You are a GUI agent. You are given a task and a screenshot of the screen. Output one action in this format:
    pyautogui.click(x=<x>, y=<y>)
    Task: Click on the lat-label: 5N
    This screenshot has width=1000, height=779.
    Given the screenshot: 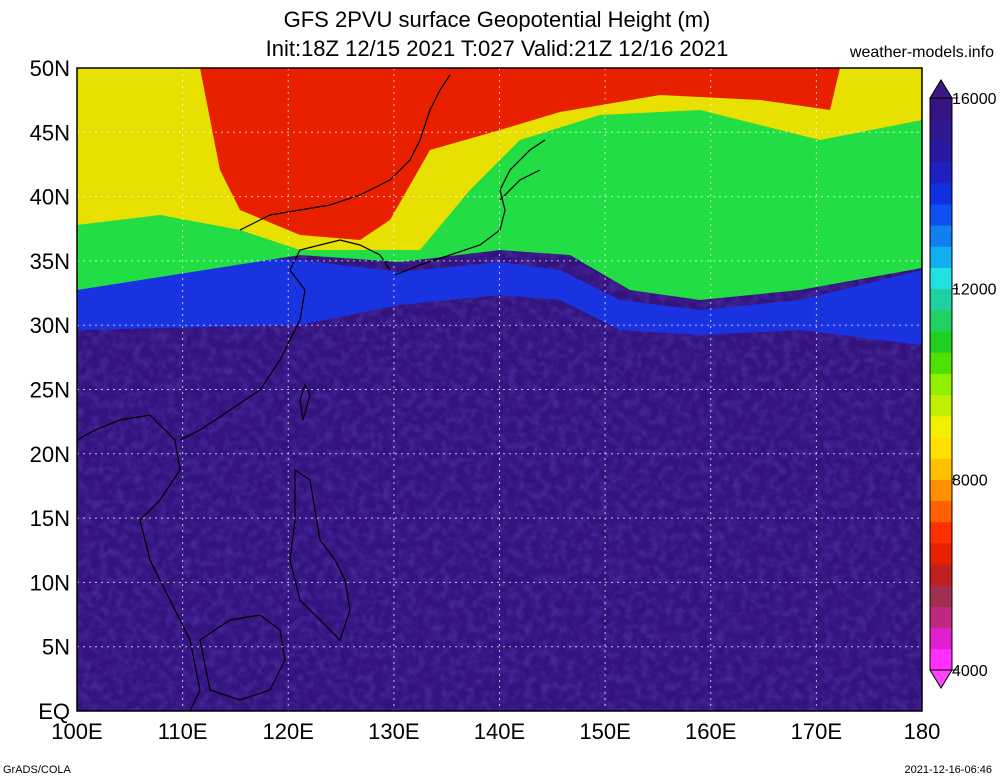 What is the action you would take?
    pyautogui.click(x=56, y=647)
    